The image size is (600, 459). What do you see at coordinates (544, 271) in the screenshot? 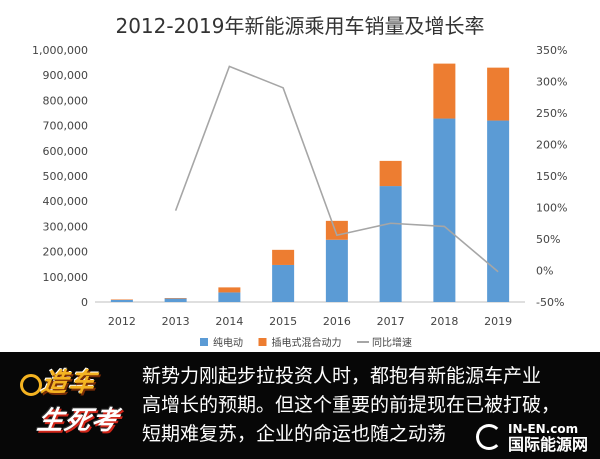
I see `y2-tick-label: 0%` at bounding box center [544, 271].